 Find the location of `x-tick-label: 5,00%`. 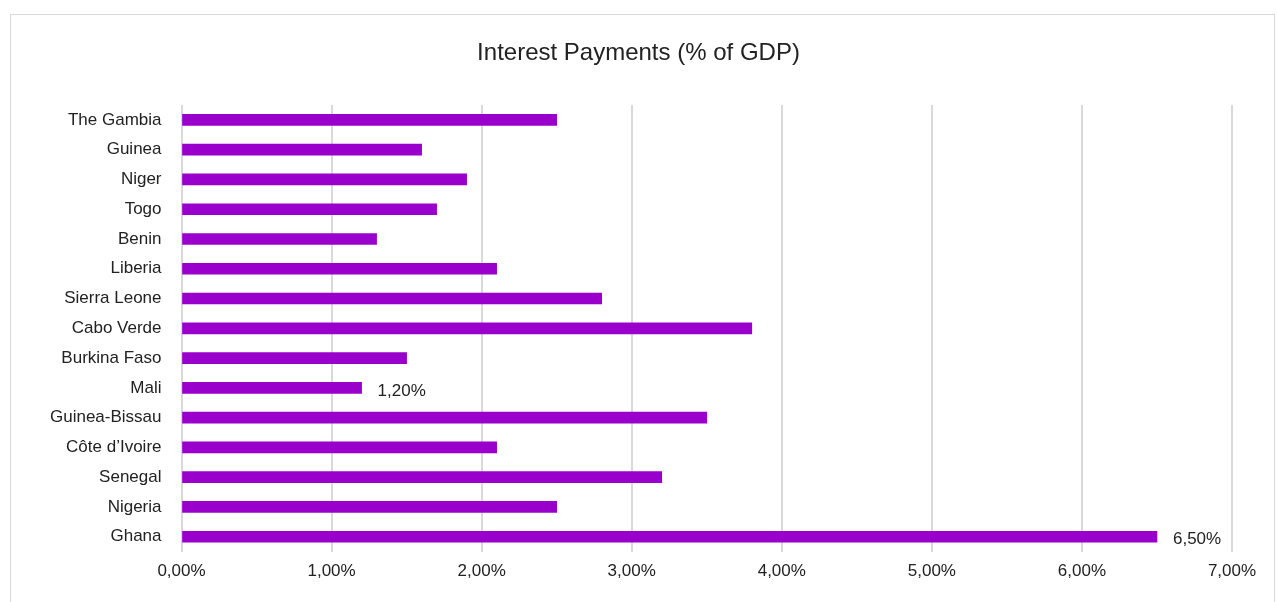

x-tick-label: 5,00% is located at coordinates (931, 571).